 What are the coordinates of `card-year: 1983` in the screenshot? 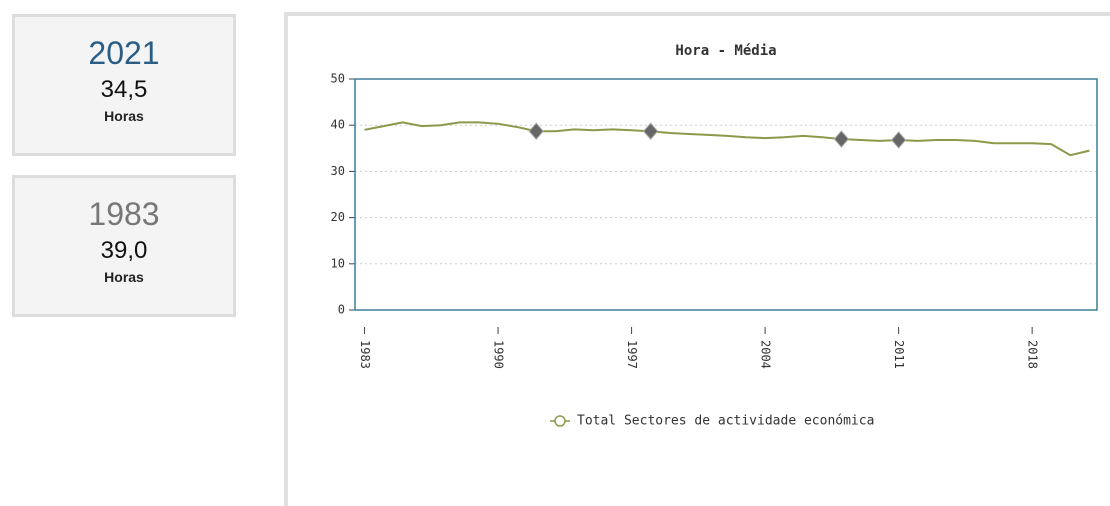 It's located at (124, 214).